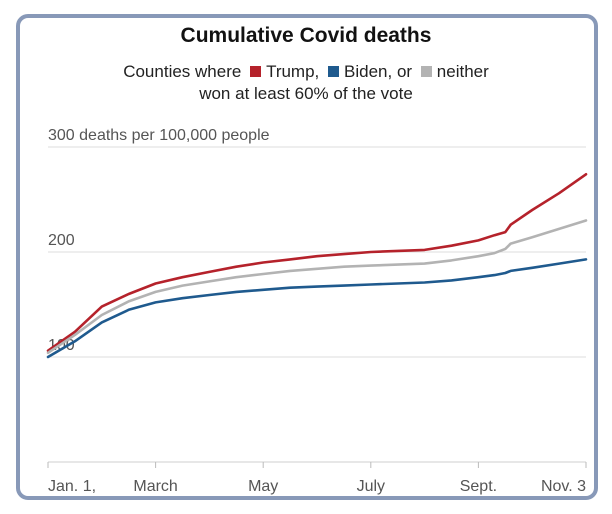 The width and height of the screenshot is (612, 514). I want to click on x-tick-label-5: Nov. 3, so click(563, 486).